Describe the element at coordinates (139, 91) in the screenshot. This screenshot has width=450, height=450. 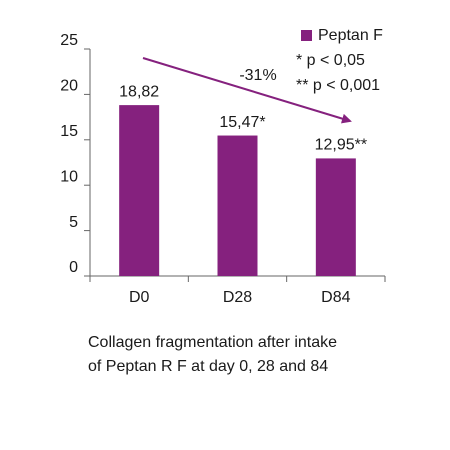
I see `value-label: 18,82` at that location.